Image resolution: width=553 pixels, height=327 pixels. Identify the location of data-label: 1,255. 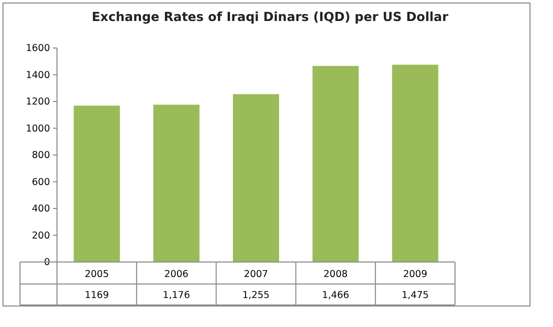
(256, 295).